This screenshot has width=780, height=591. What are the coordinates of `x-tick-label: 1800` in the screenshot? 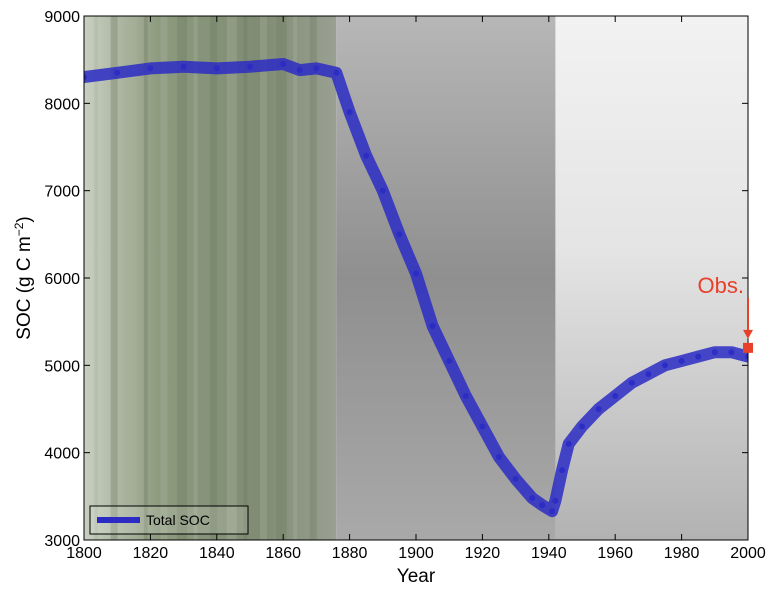 It's located at (84, 553).